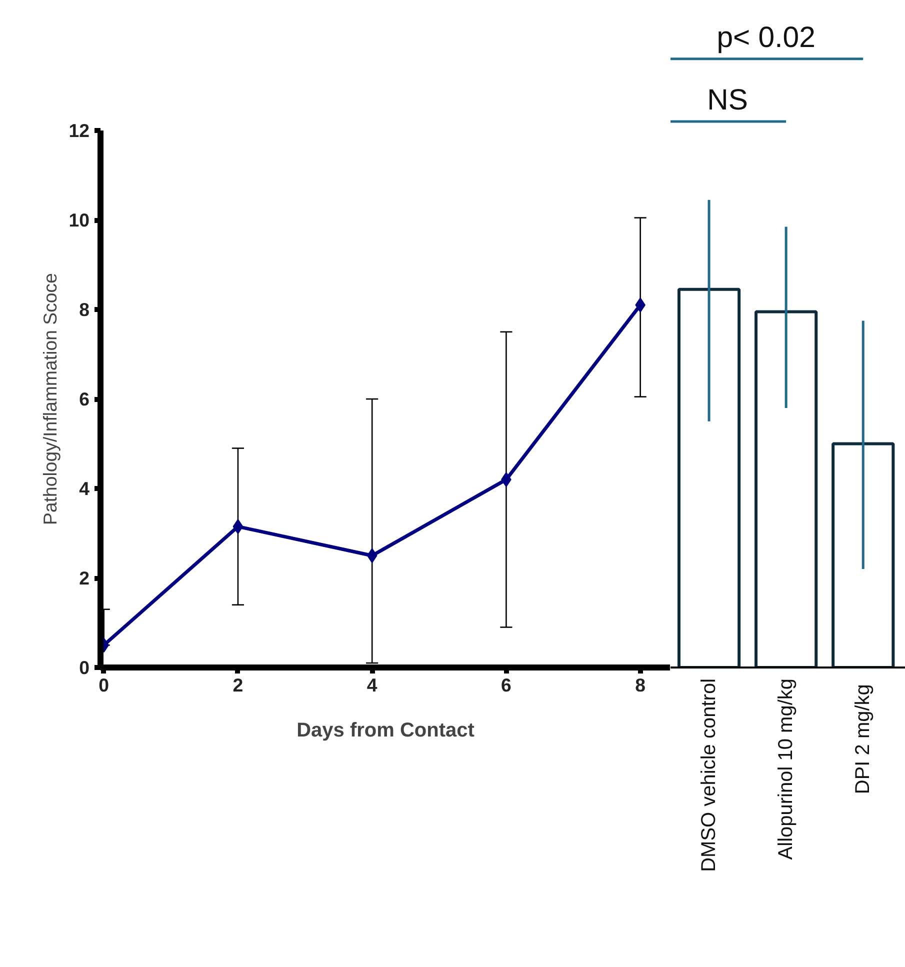 The height and width of the screenshot is (967, 905). What do you see at coordinates (372, 685) in the screenshot?
I see `x-tick-label: 4` at bounding box center [372, 685].